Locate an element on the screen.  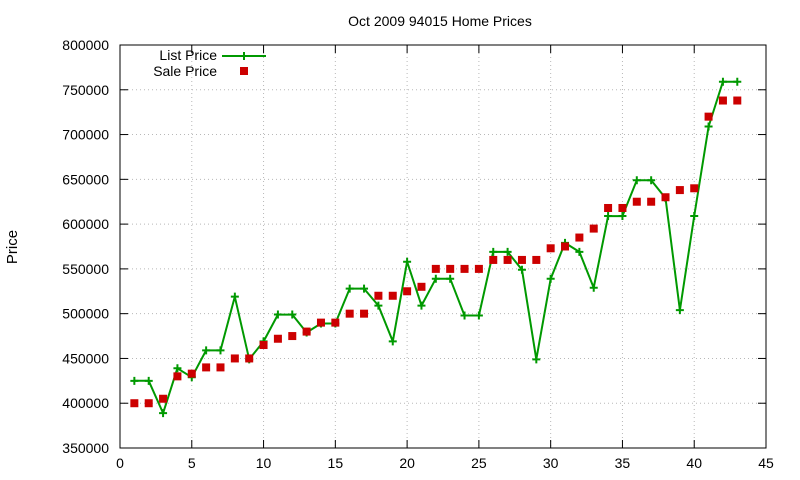
x-tick-label: 10 is located at coordinates (264, 463).